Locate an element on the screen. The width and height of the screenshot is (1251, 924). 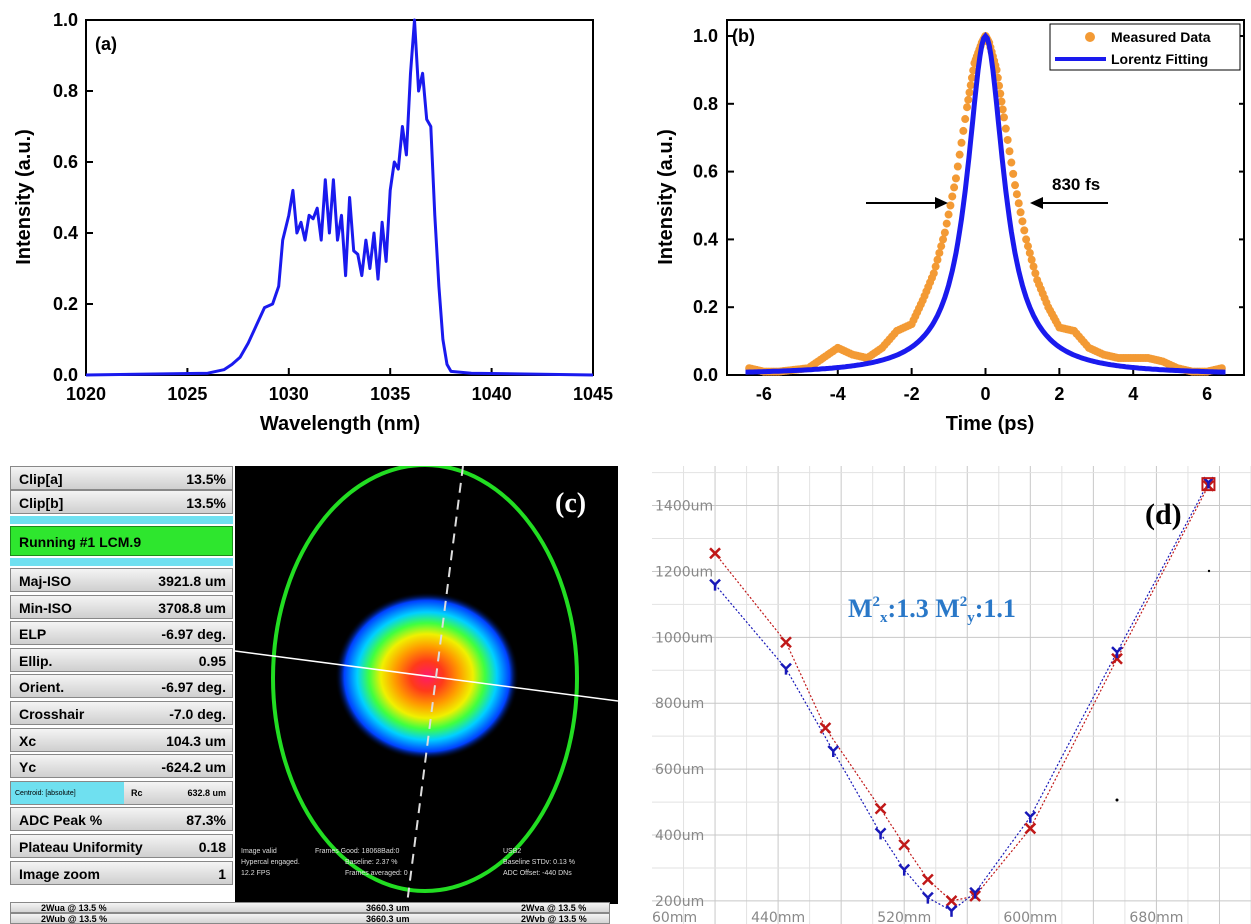
legend-marker-measured is located at coordinates (1090, 37).